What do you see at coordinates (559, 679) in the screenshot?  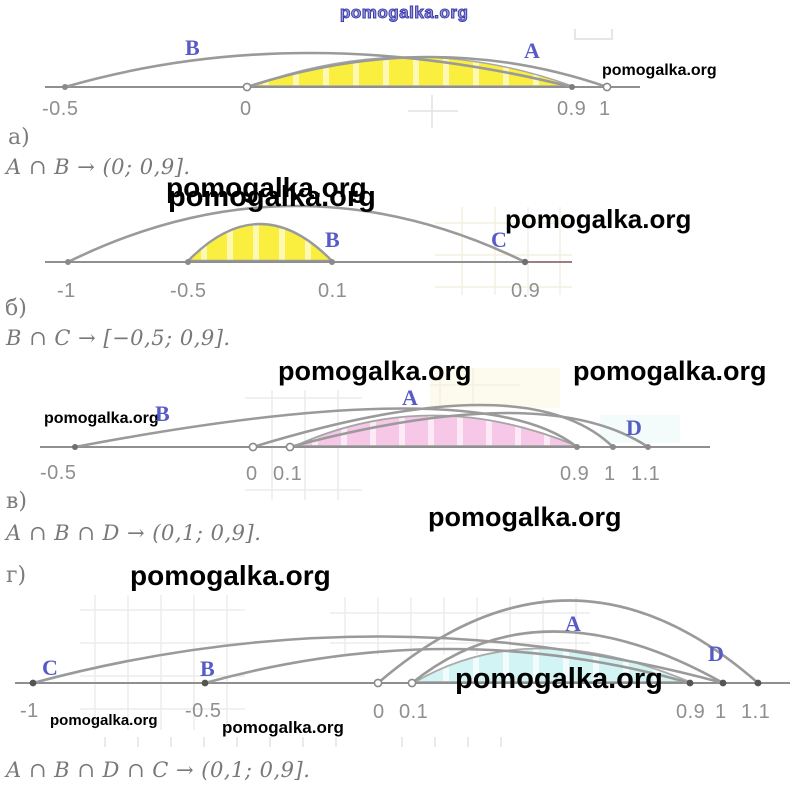 I see `watermark-g-middle: pomogalka.org` at bounding box center [559, 679].